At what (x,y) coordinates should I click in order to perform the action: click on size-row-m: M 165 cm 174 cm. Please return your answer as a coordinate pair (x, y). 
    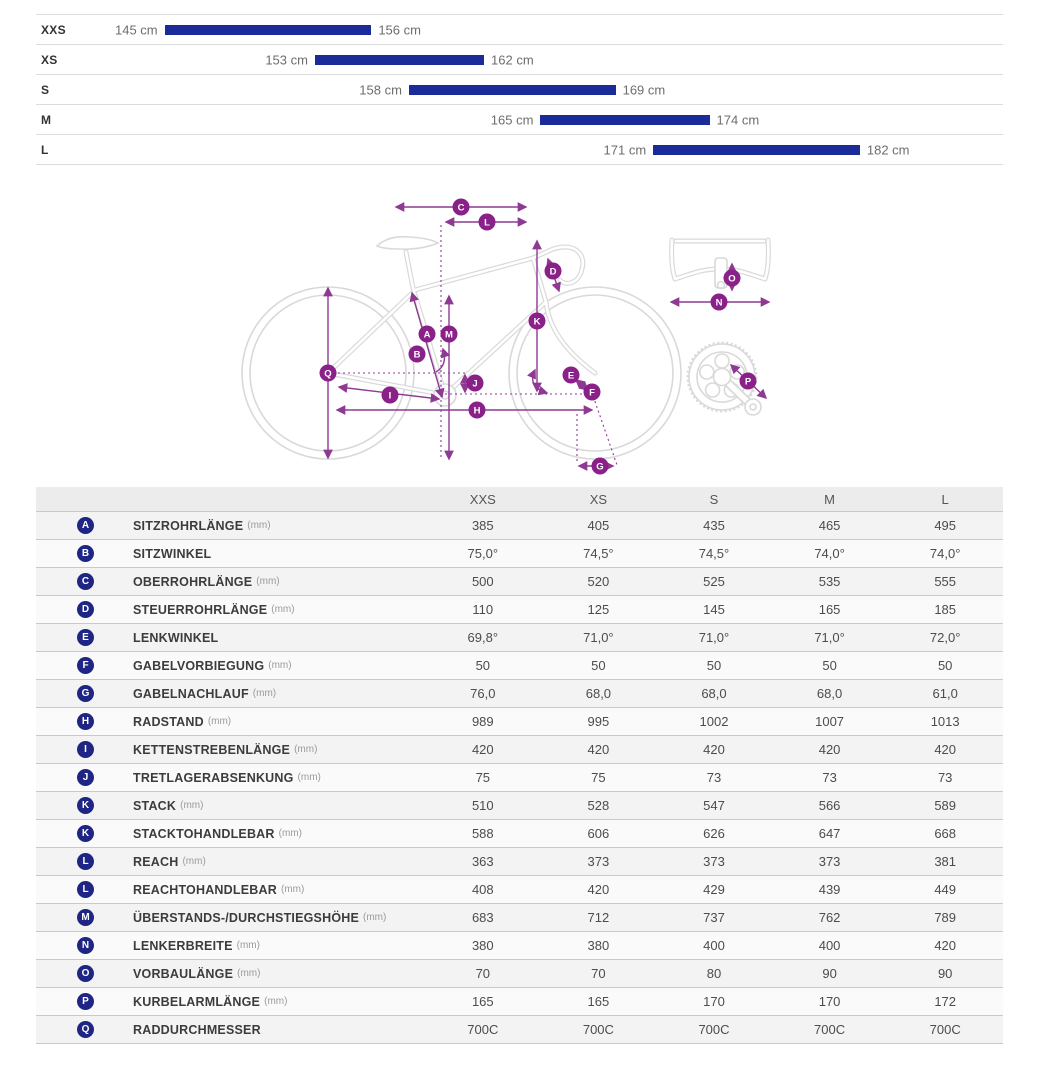
    Looking at the image, I should click on (519, 119).